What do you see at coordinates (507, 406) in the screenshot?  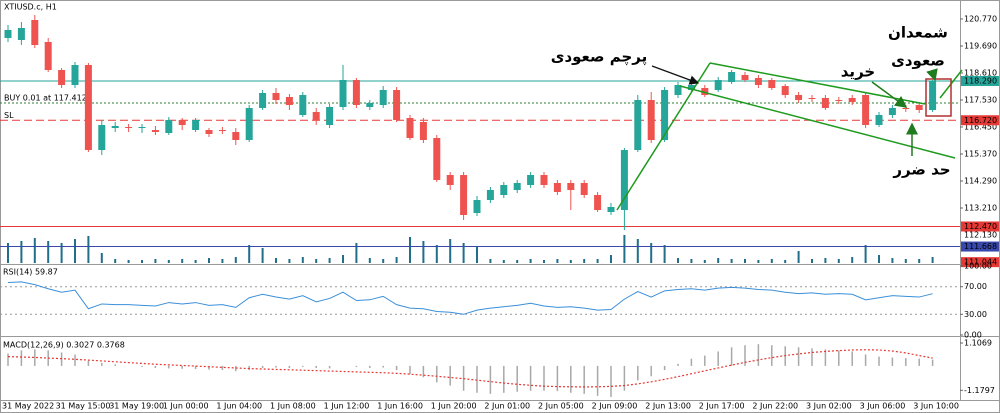 I see `x-tick-label: 2 Jun 01:00` at bounding box center [507, 406].